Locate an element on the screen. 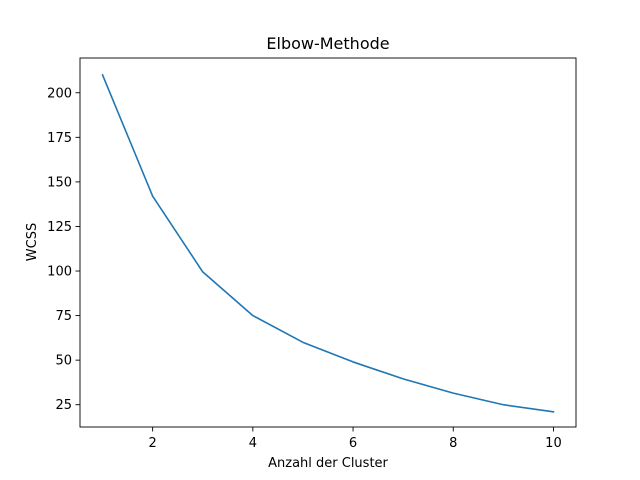 The image size is (640, 480). x-tick-label: 6 is located at coordinates (353, 443).